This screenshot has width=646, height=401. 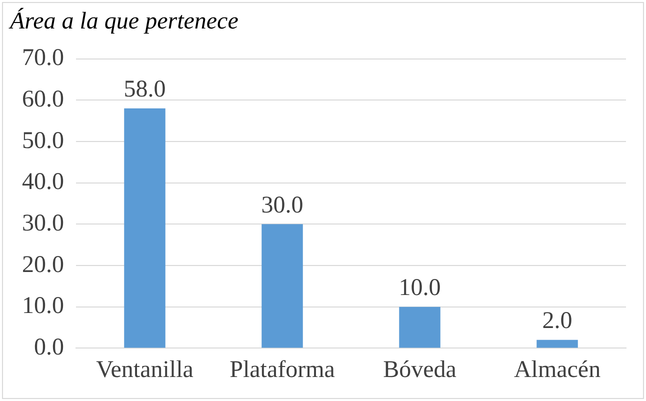 What do you see at coordinates (419, 288) in the screenshot?
I see `data-label: 10.0` at bounding box center [419, 288].